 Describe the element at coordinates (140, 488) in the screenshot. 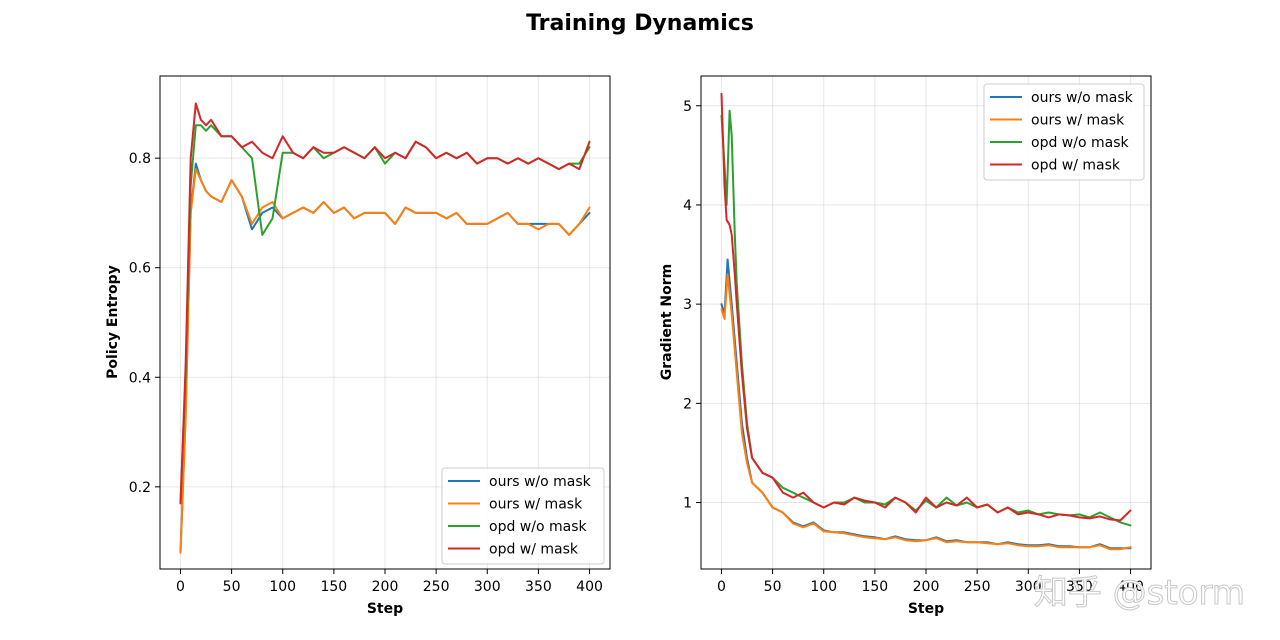

I see `ytick-label-0-entropy: 0.2` at that location.